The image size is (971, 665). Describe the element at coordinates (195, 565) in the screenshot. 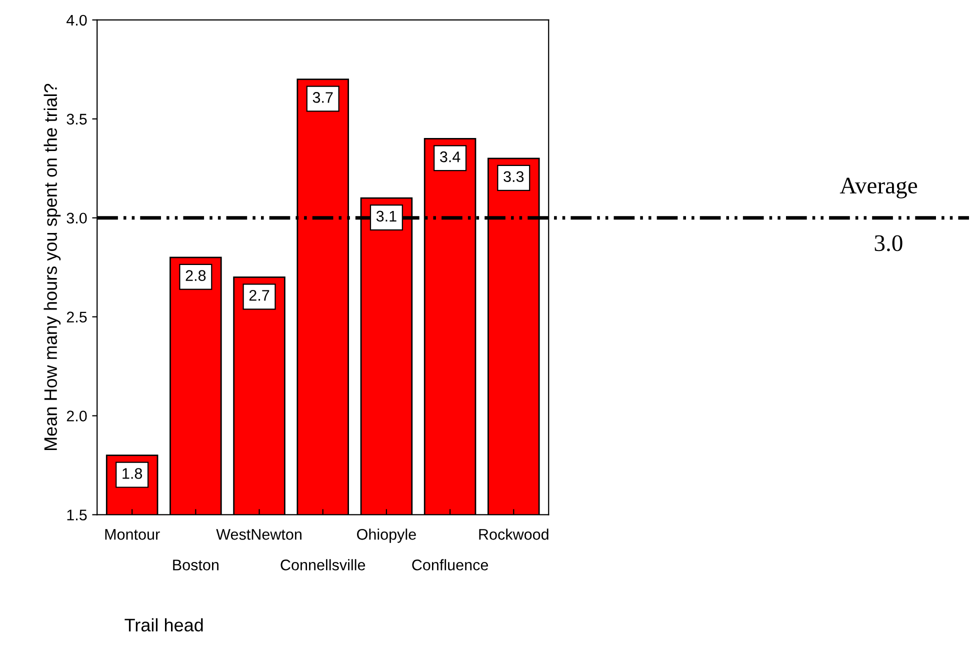

I see `x-tick-label: Boston` at that location.